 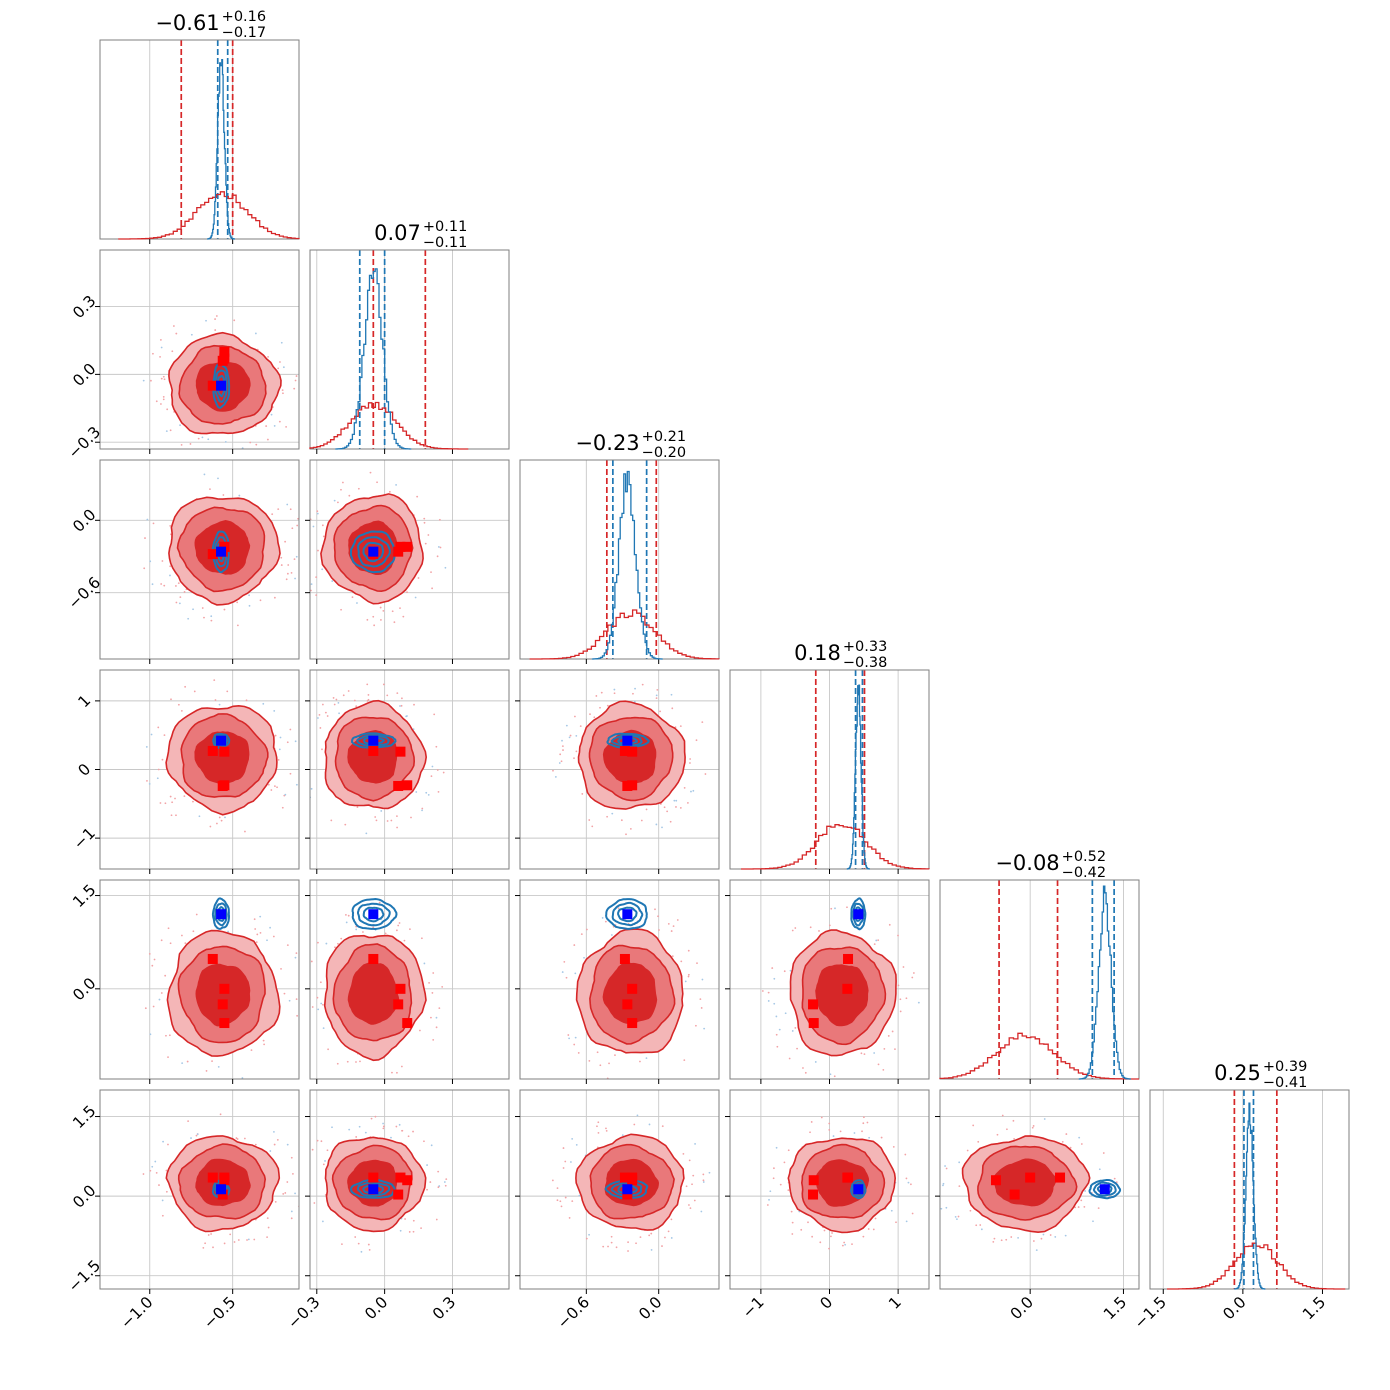 What do you see at coordinates (829, 756) in the screenshot?
I see `marginal-panel-3: 0.18 +0.33−0.38` at bounding box center [829, 756].